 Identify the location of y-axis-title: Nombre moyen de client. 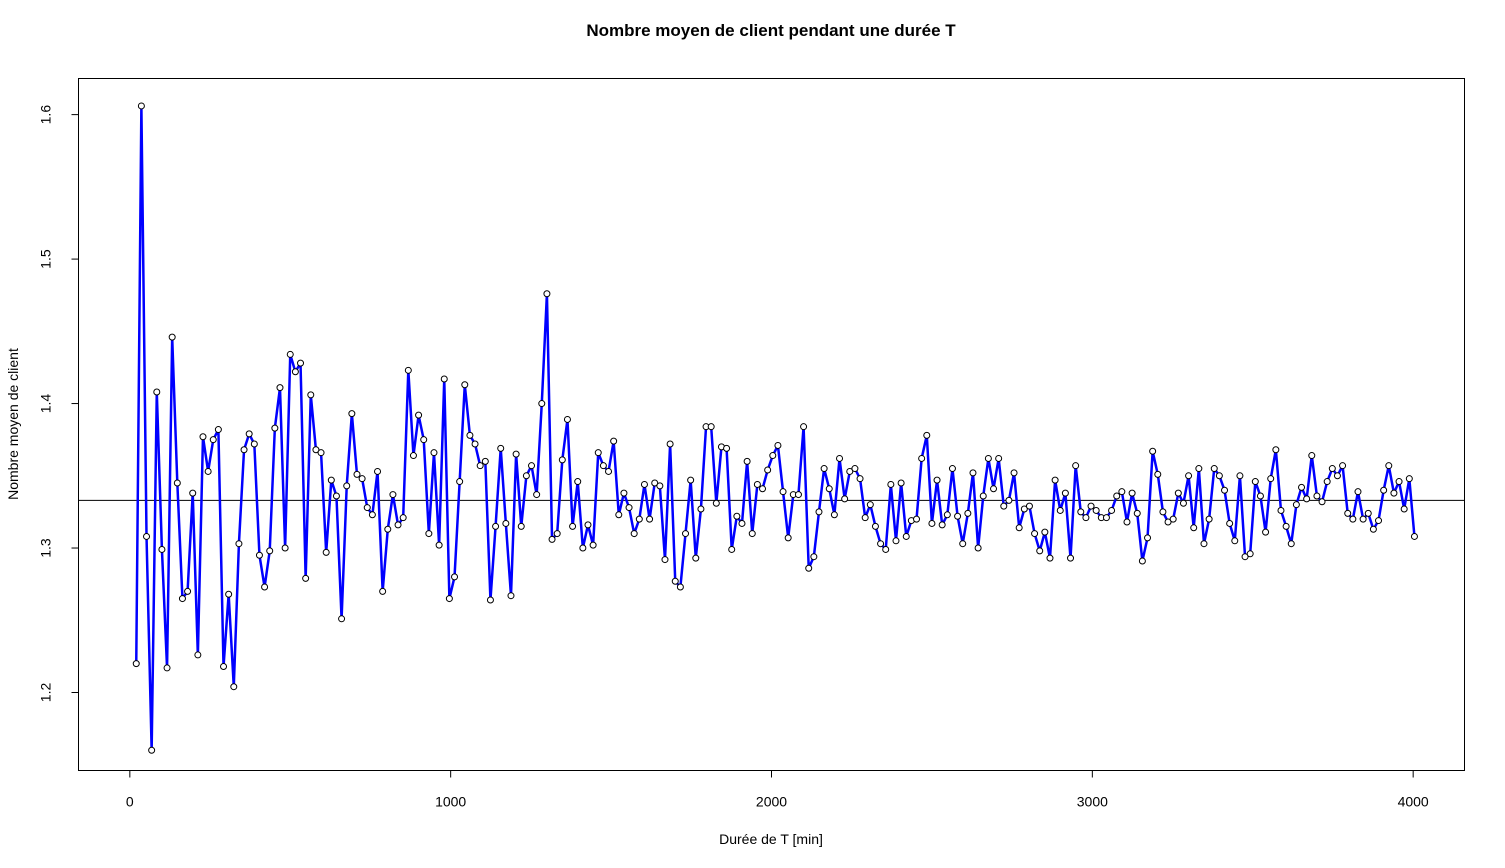
(13, 424).